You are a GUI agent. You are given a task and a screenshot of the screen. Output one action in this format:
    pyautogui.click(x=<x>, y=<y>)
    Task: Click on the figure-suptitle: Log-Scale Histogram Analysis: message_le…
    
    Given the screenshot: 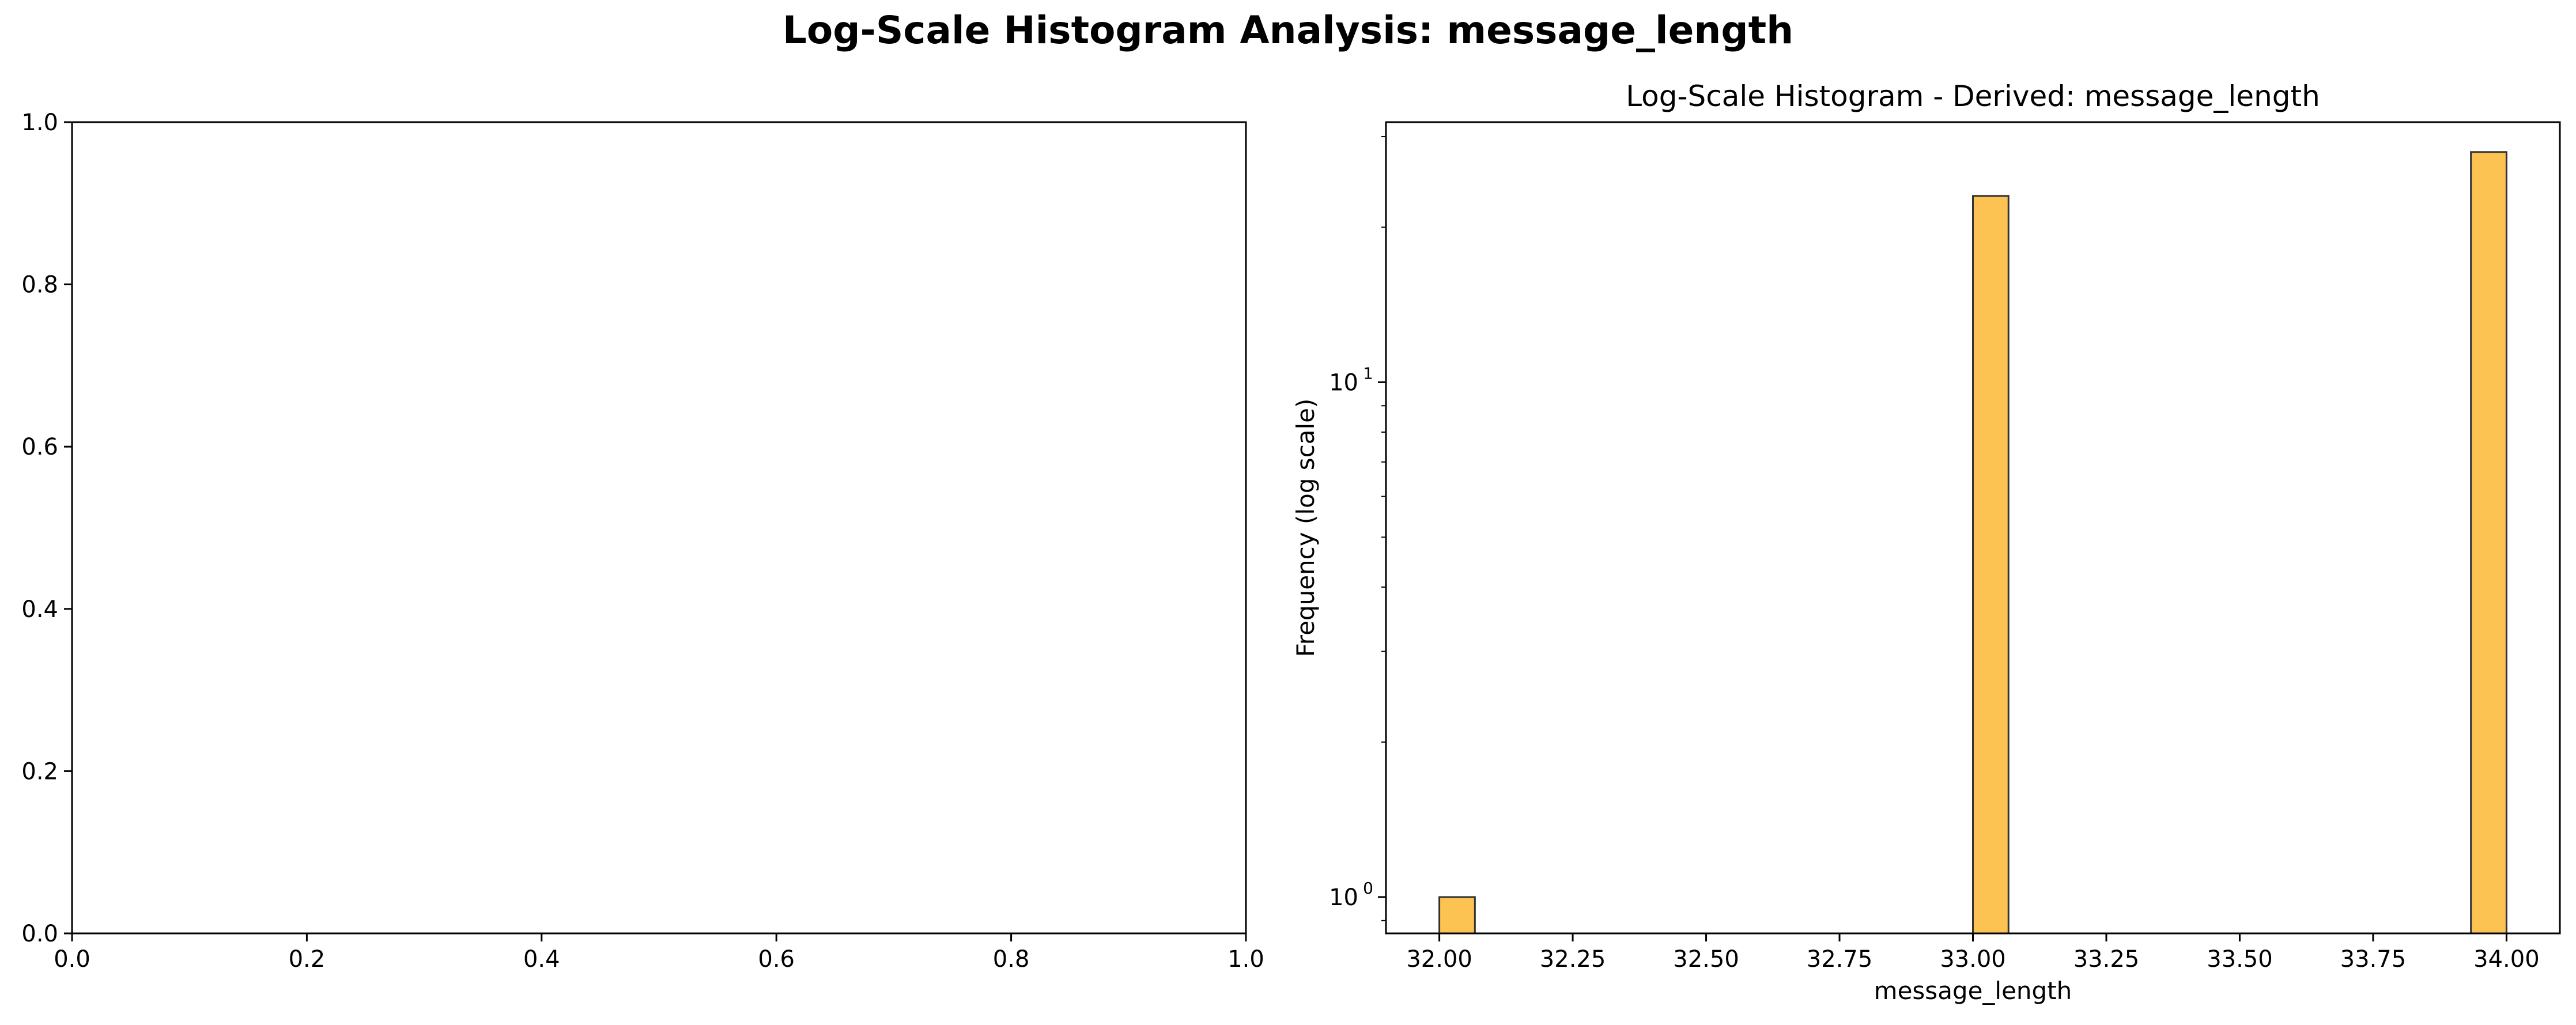 What is the action you would take?
    pyautogui.click(x=1288, y=30)
    